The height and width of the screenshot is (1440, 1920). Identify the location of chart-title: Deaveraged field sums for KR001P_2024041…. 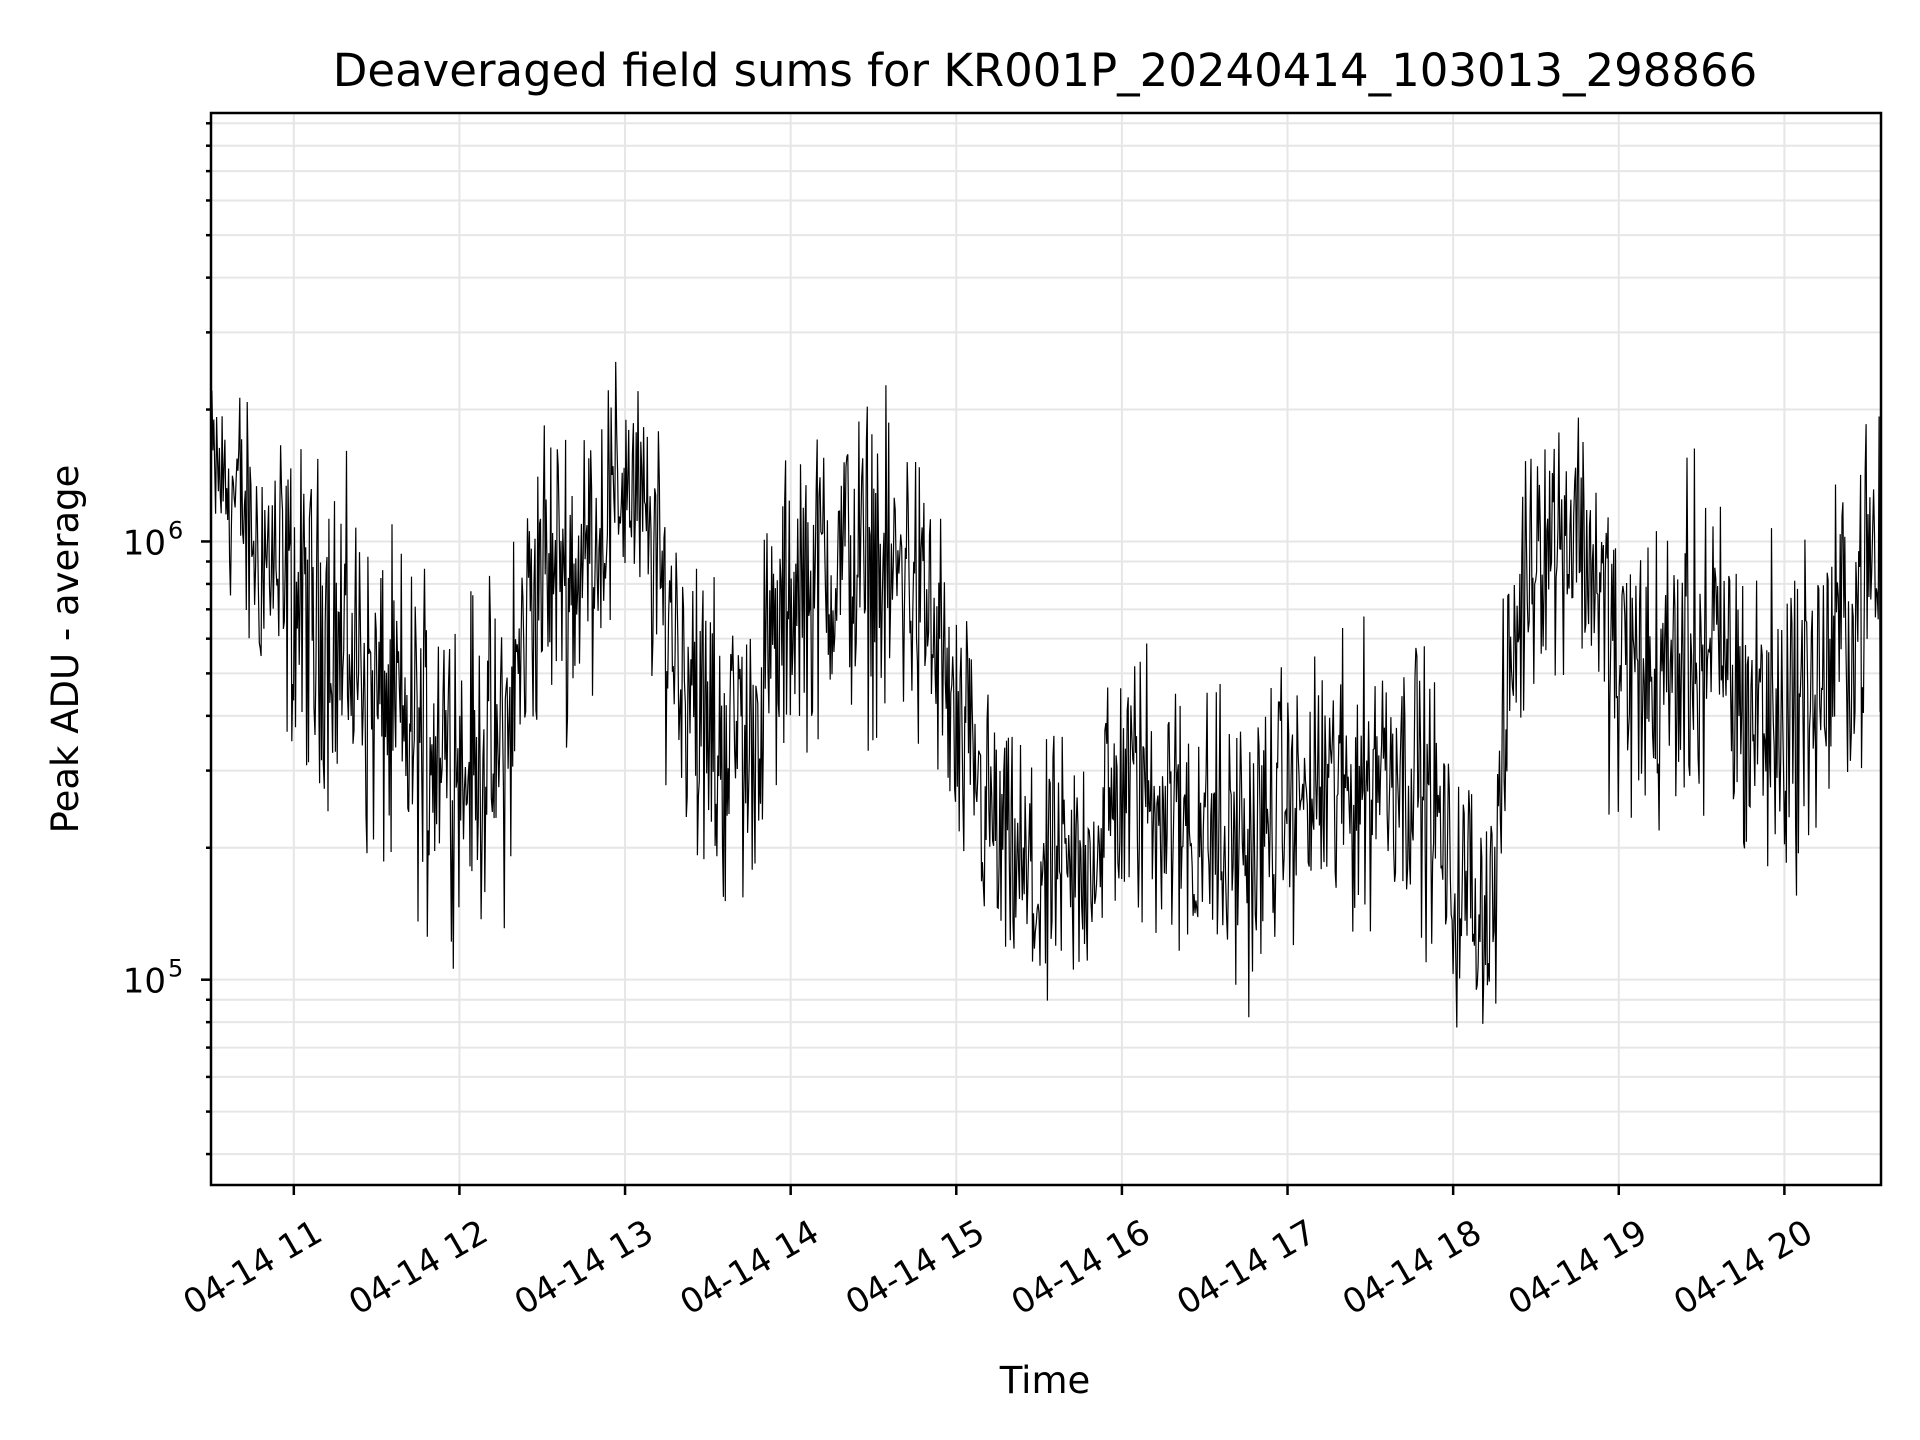
(1045, 70).